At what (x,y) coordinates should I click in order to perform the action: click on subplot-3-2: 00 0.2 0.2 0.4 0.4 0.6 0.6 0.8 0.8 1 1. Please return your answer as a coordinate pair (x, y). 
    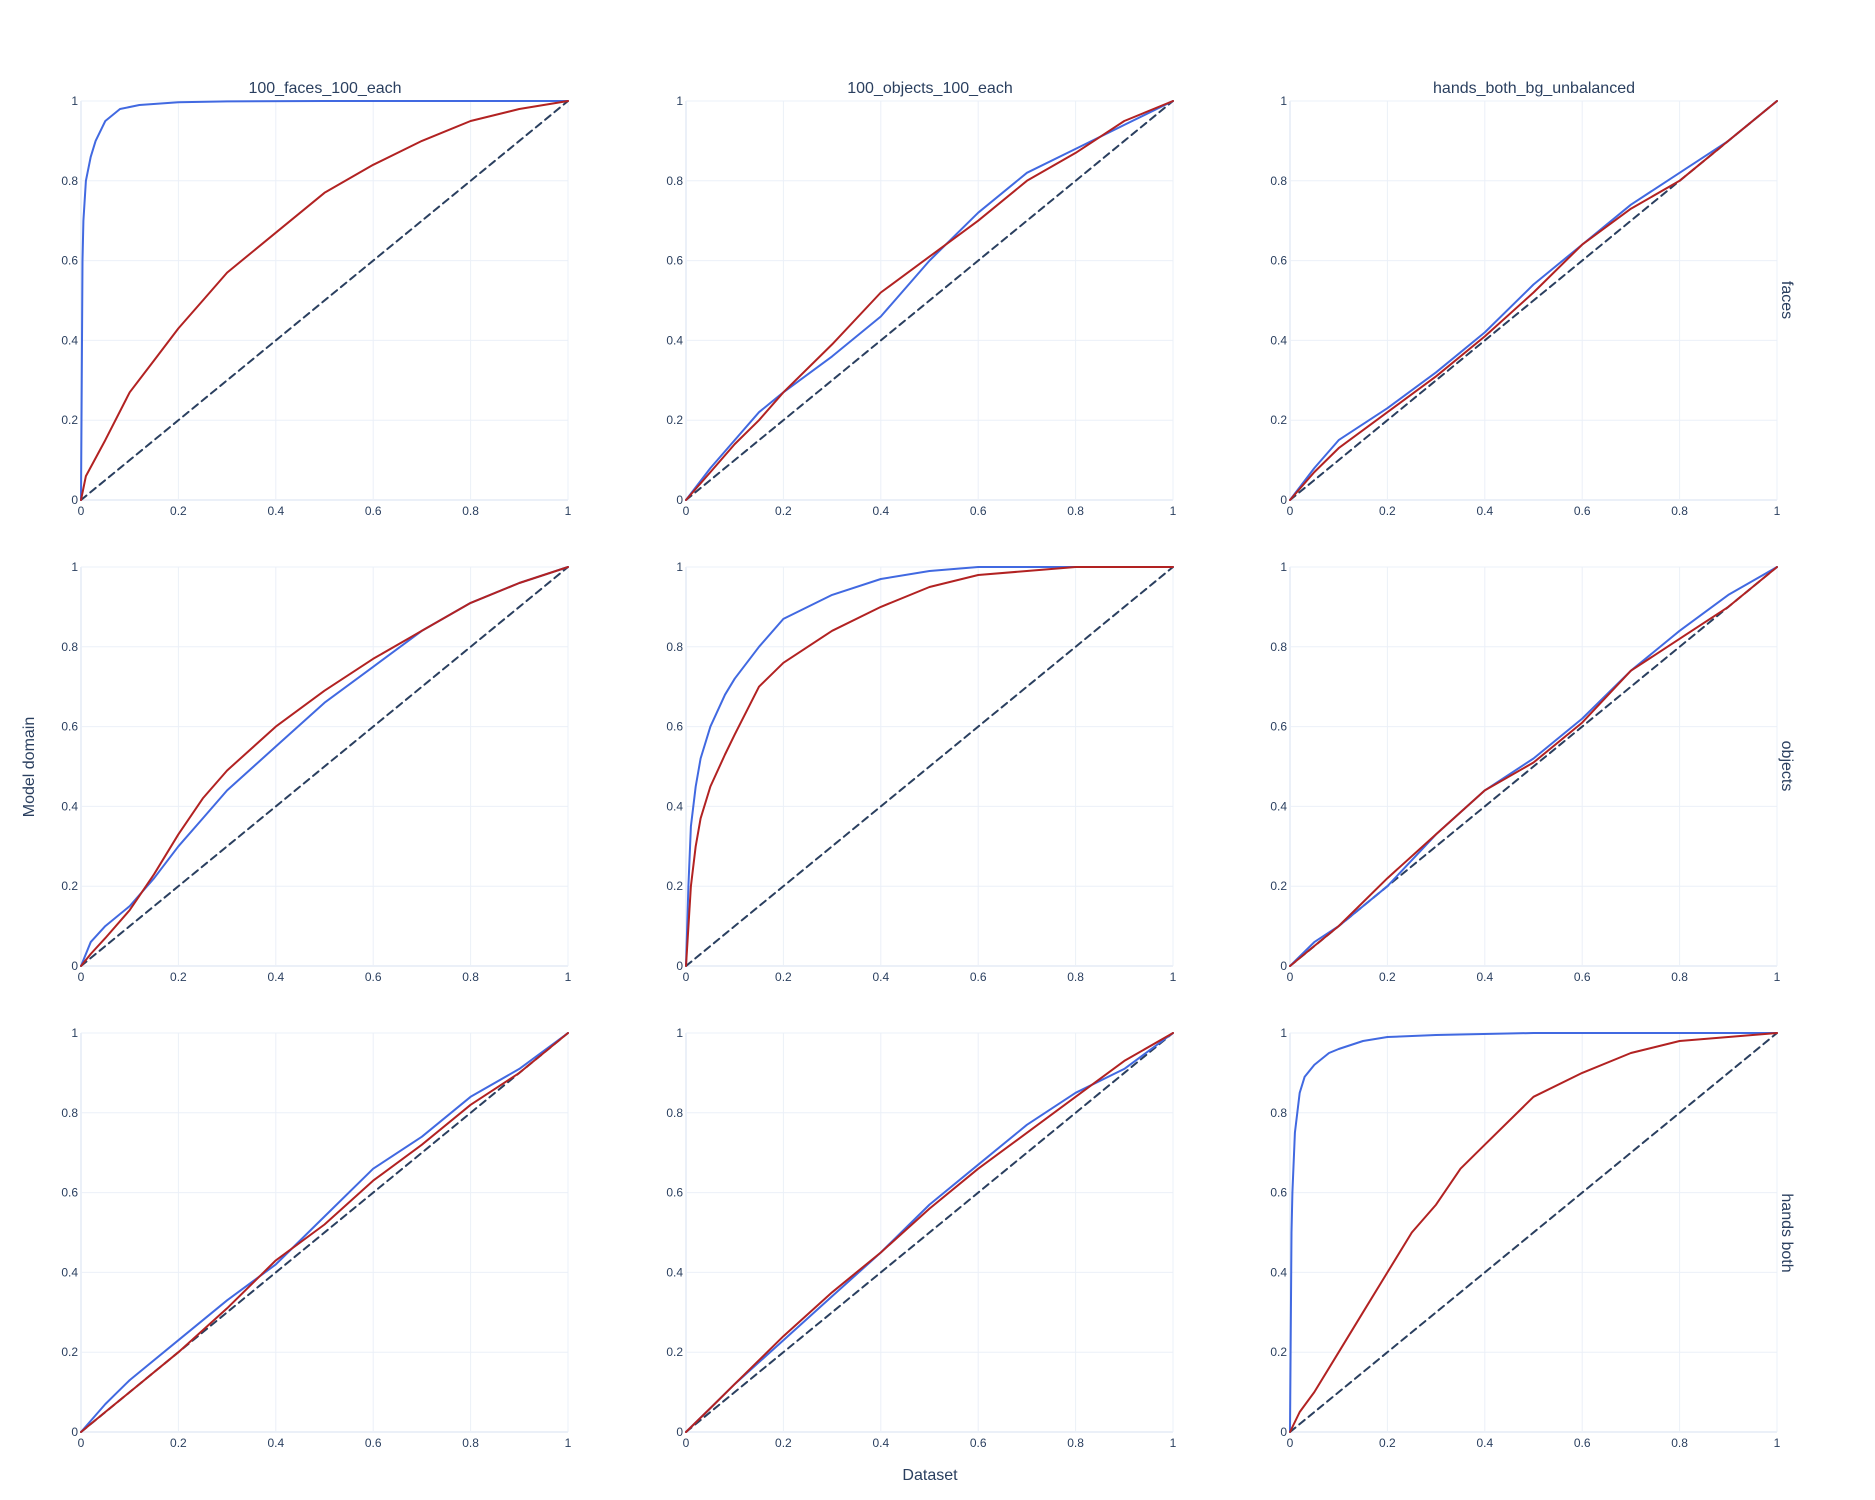
    Looking at the image, I should click on (921, 1238).